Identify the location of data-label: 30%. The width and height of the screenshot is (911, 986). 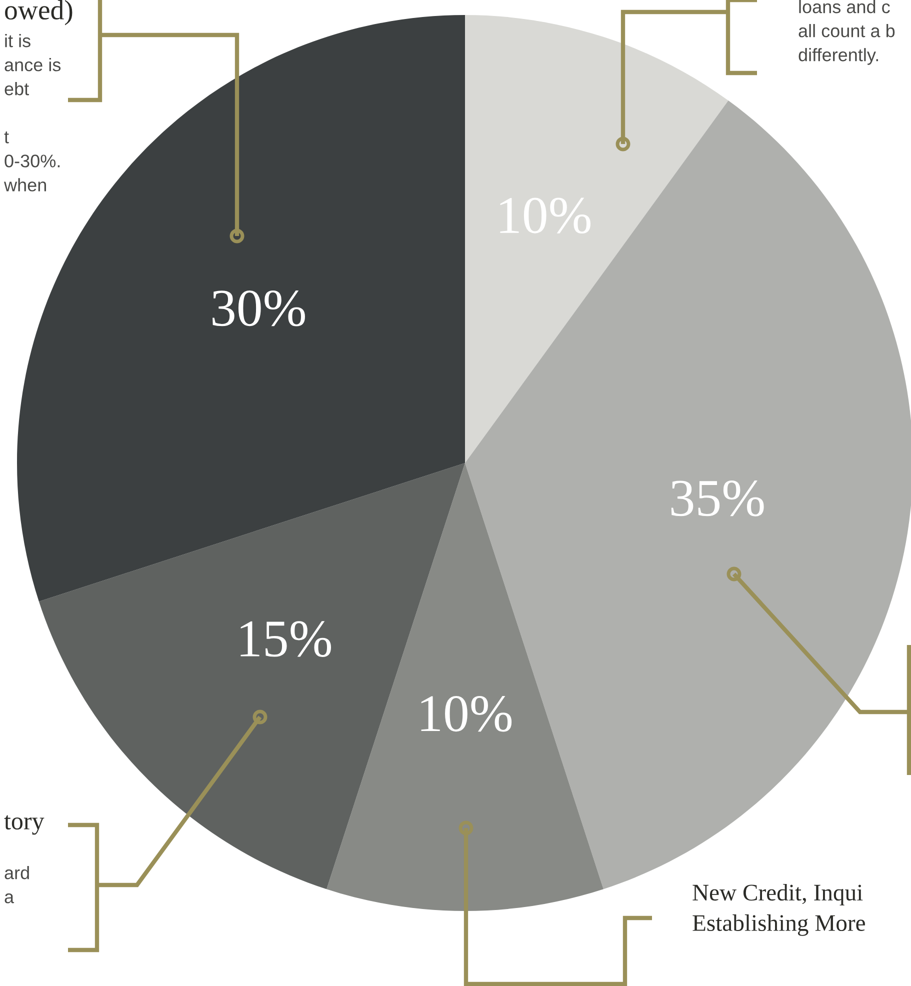
(258, 308).